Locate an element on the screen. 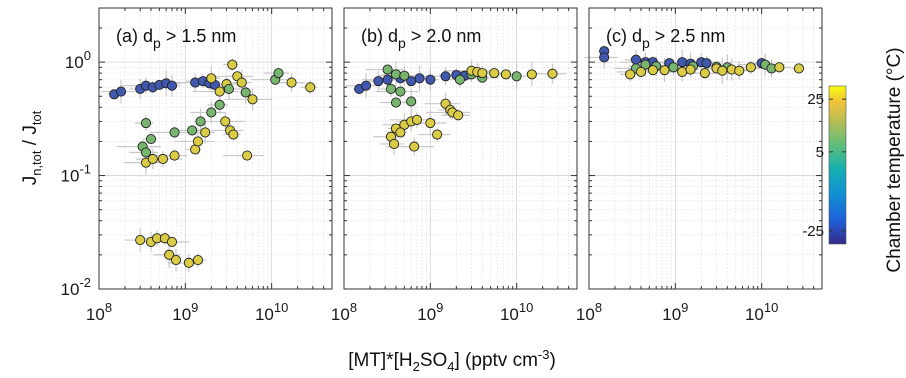 This screenshot has width=906, height=378. y-tick-labels: 10⁻² 10⁻¹ 10⁰ is located at coordinates (76, 173).